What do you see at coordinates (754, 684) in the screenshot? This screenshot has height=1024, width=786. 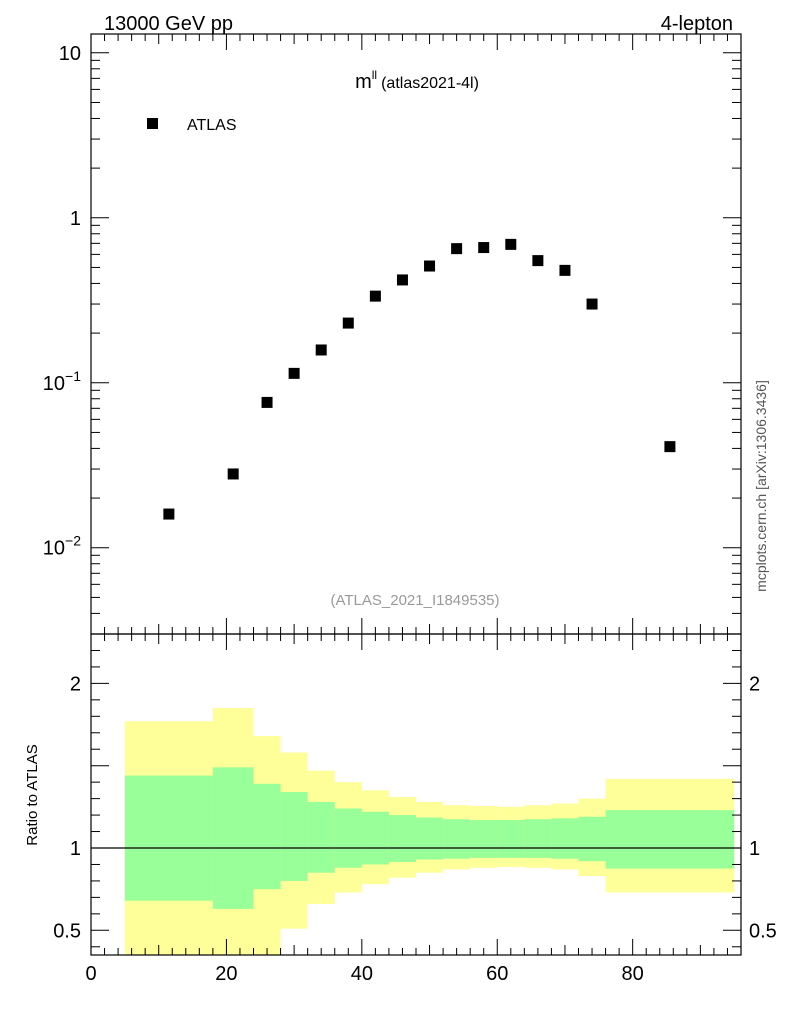 I see `y-tick-label-ratio-right: 2` at bounding box center [754, 684].